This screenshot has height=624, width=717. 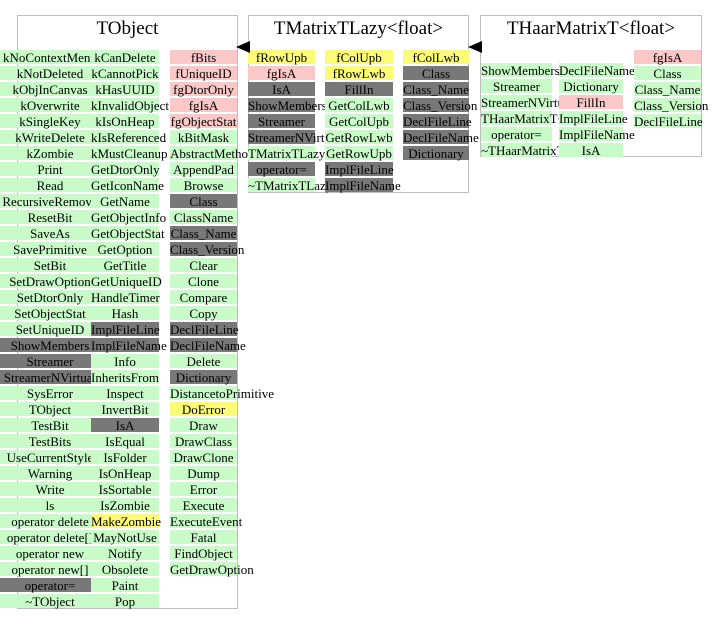 I want to click on member-entry: FindObject, so click(x=203, y=553).